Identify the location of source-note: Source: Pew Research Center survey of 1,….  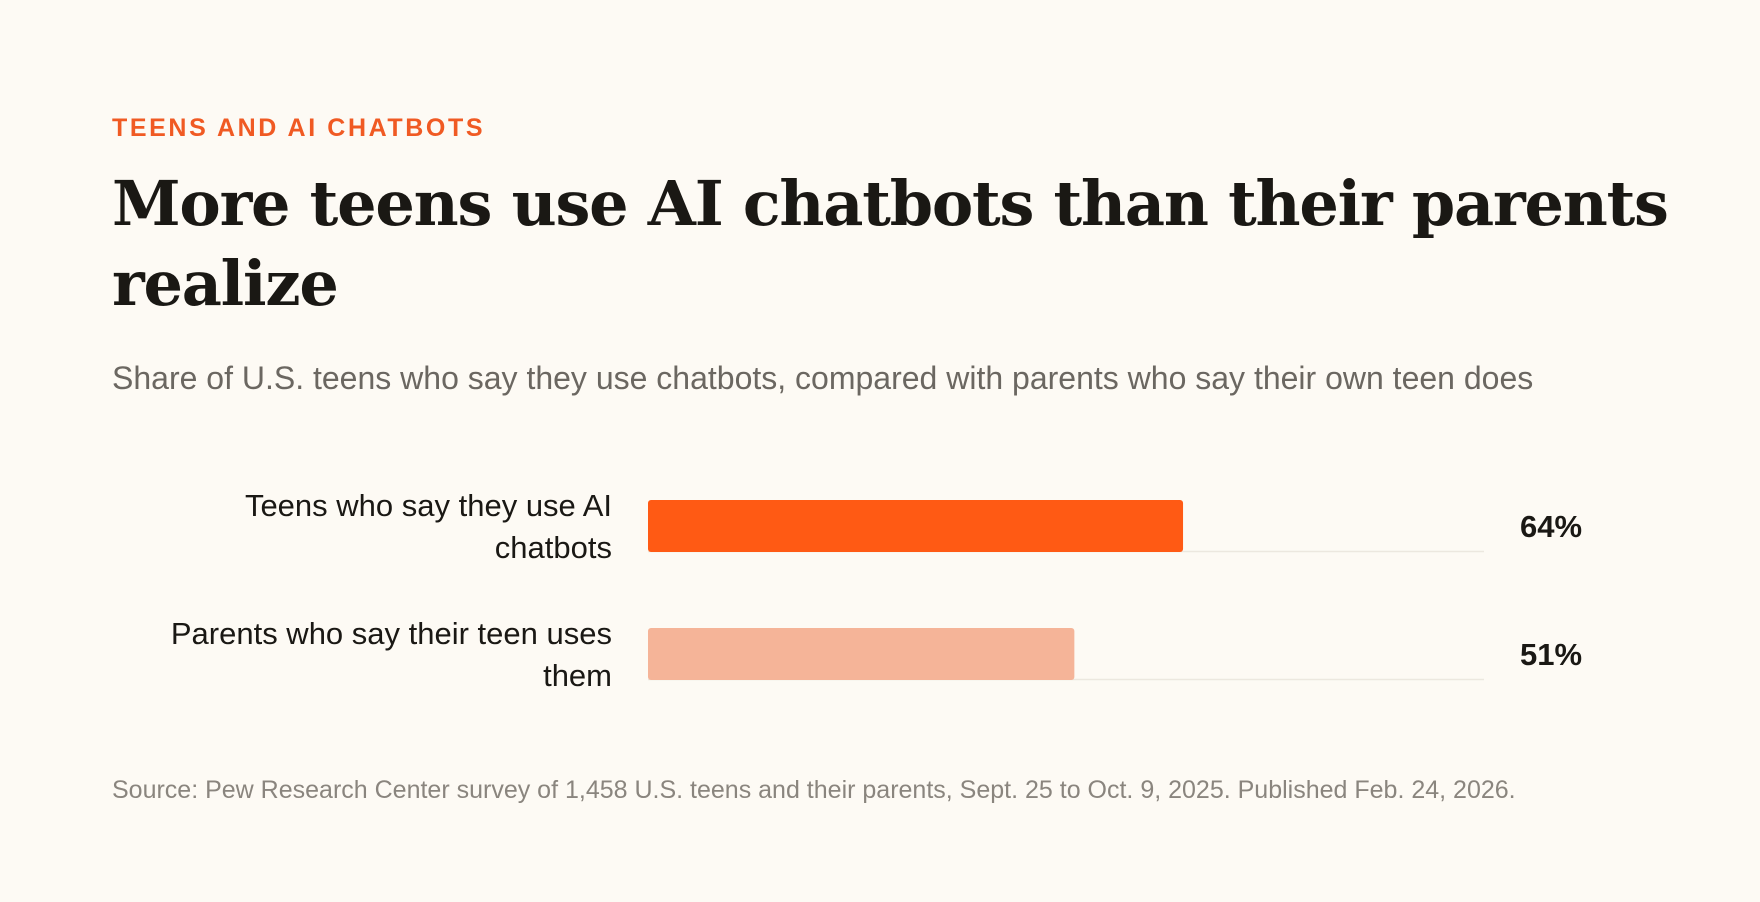
(814, 790).